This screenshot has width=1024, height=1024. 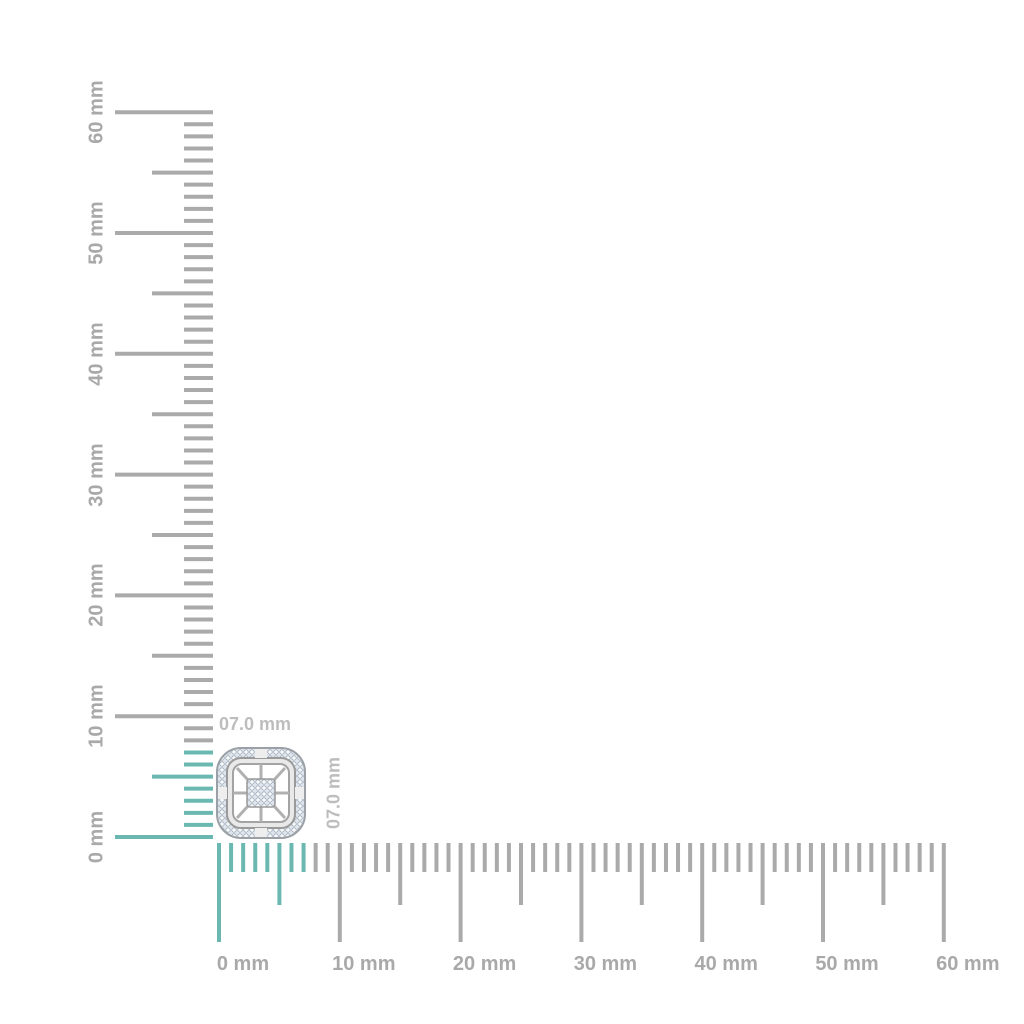 What do you see at coordinates (261, 793) in the screenshot?
I see `earring-image` at bounding box center [261, 793].